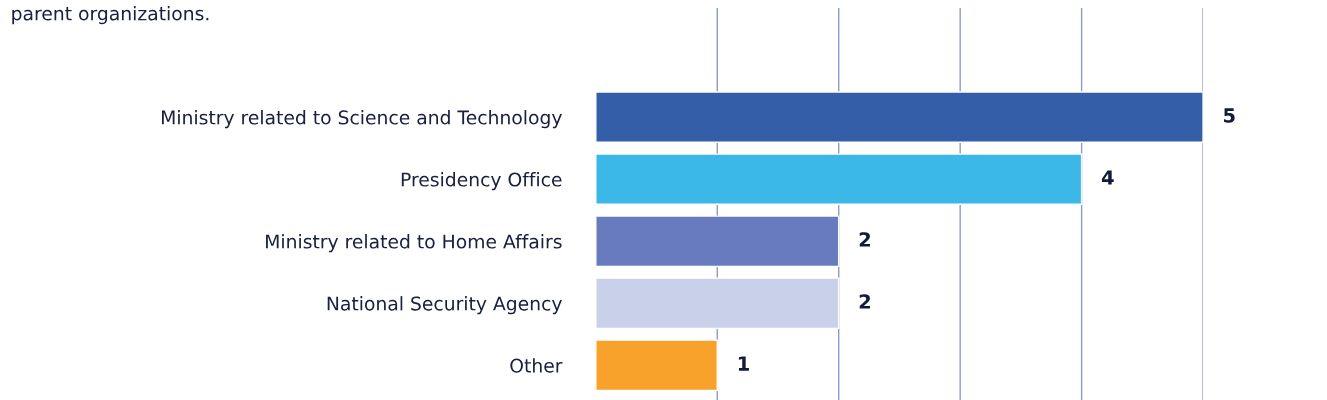  I want to click on text: parent organizations., so click(110, 15).